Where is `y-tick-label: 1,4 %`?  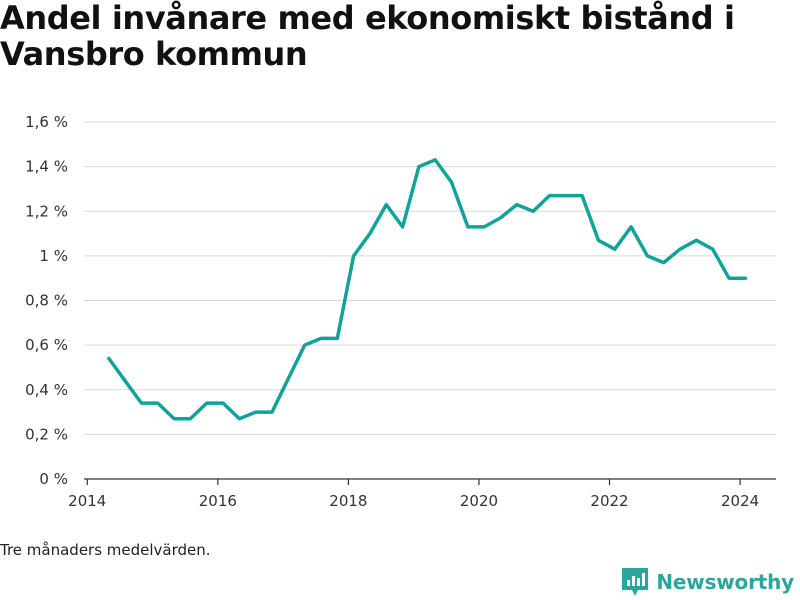 y-tick-label: 1,4 % is located at coordinates (46, 167).